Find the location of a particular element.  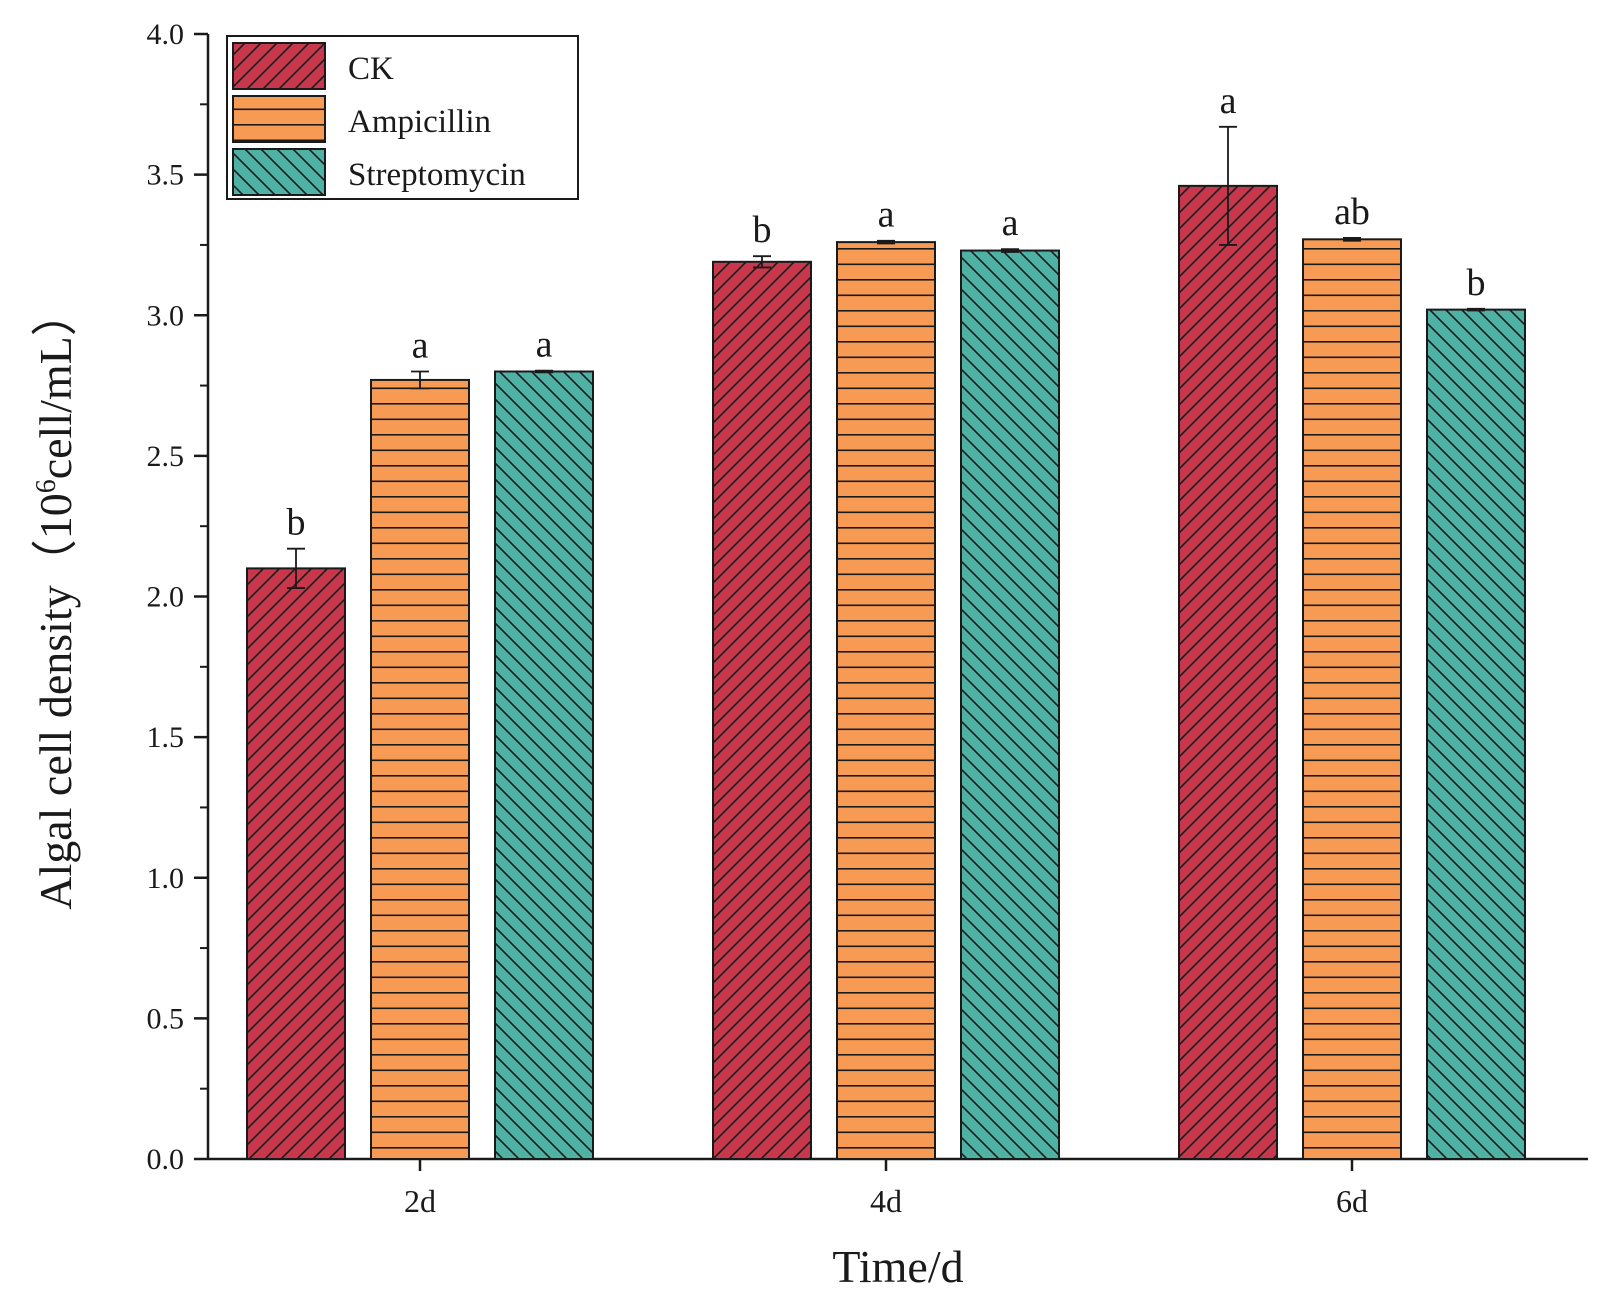

x-tick-label: 6d is located at coordinates (1352, 1201).